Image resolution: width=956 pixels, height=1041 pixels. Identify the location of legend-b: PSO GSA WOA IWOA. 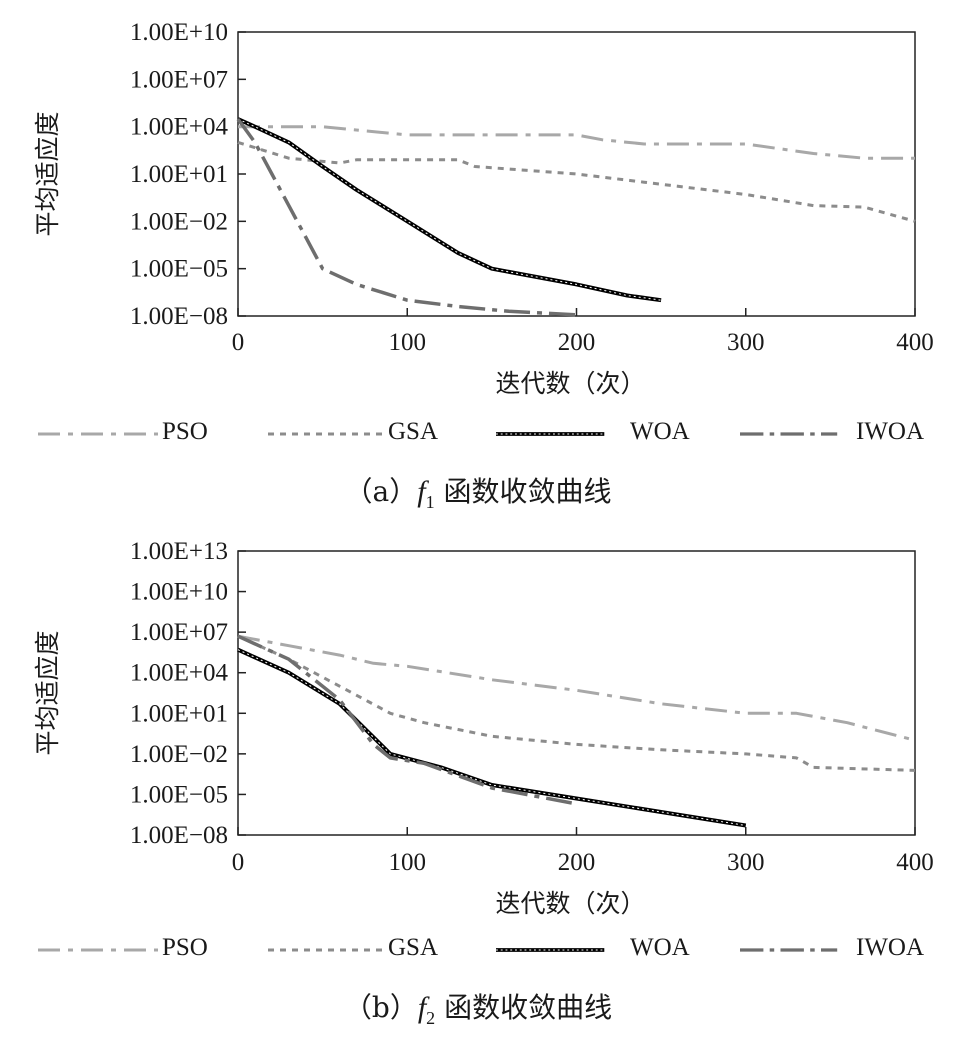
(478, 950).